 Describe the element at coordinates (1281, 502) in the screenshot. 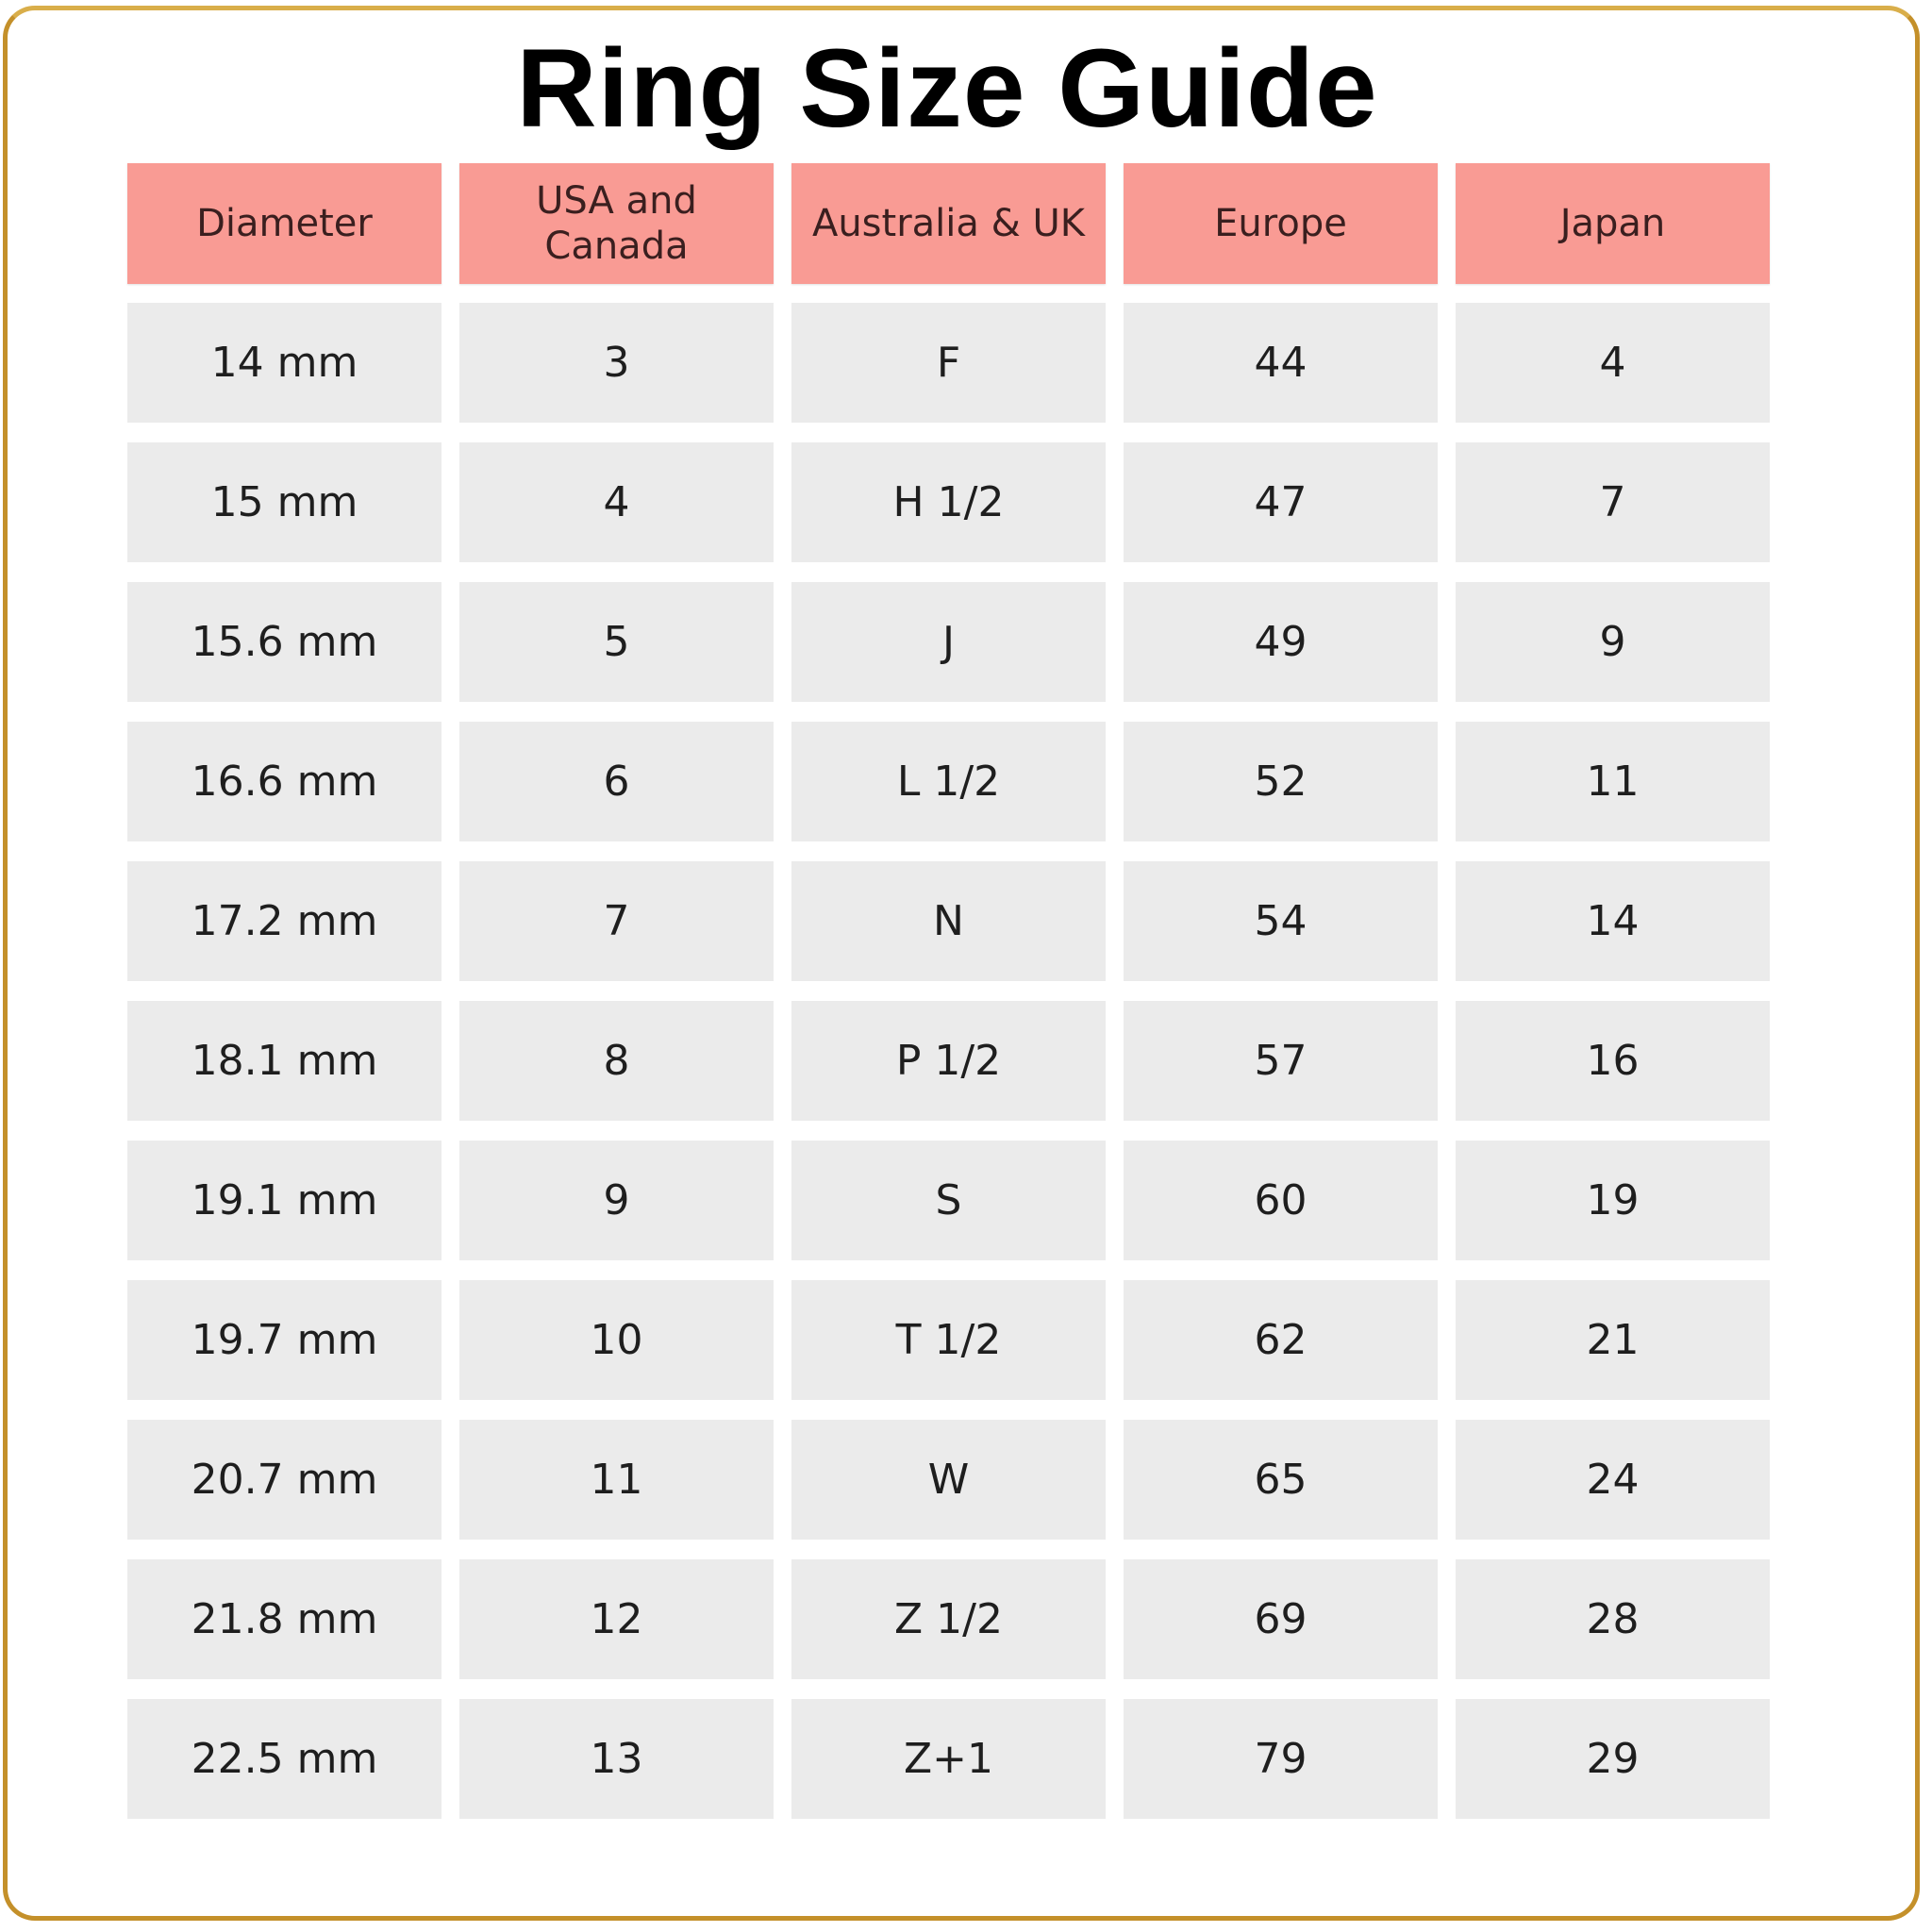

I see `table-cell: 47` at that location.